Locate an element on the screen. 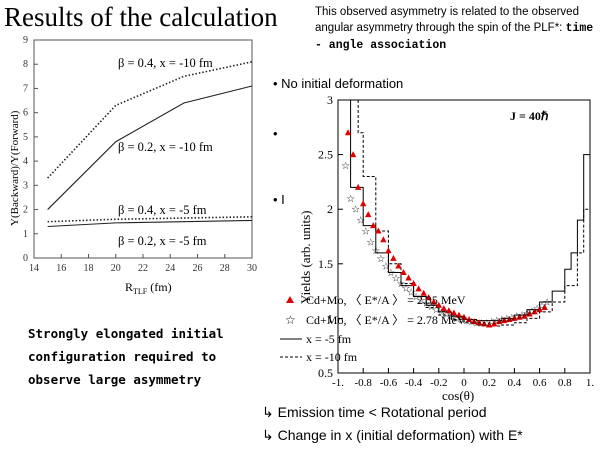 The width and height of the screenshot is (600, 450). left-label-b02-x10: β = 0.2, x = -10 fm is located at coordinates (165, 147).